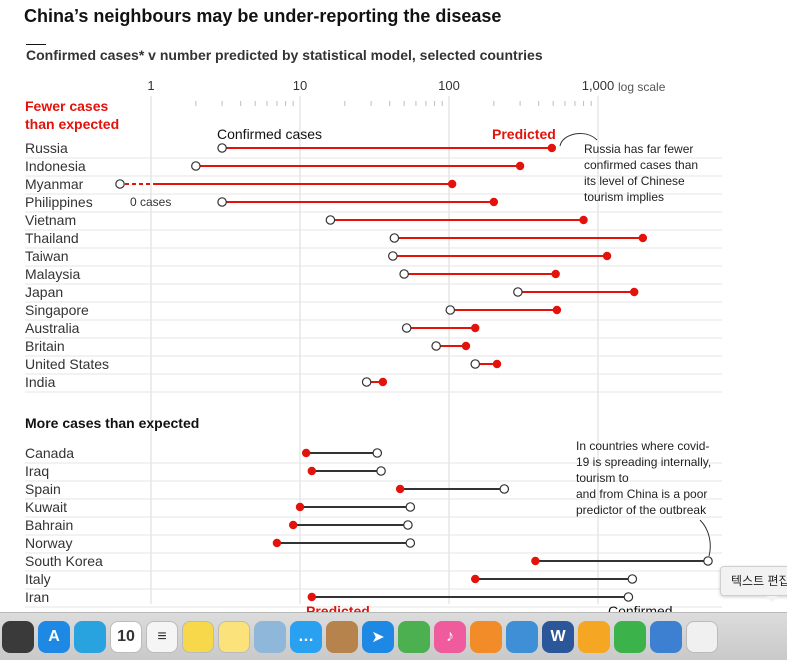  I want to click on group-heading-fewer-2: than expected, so click(72, 124).